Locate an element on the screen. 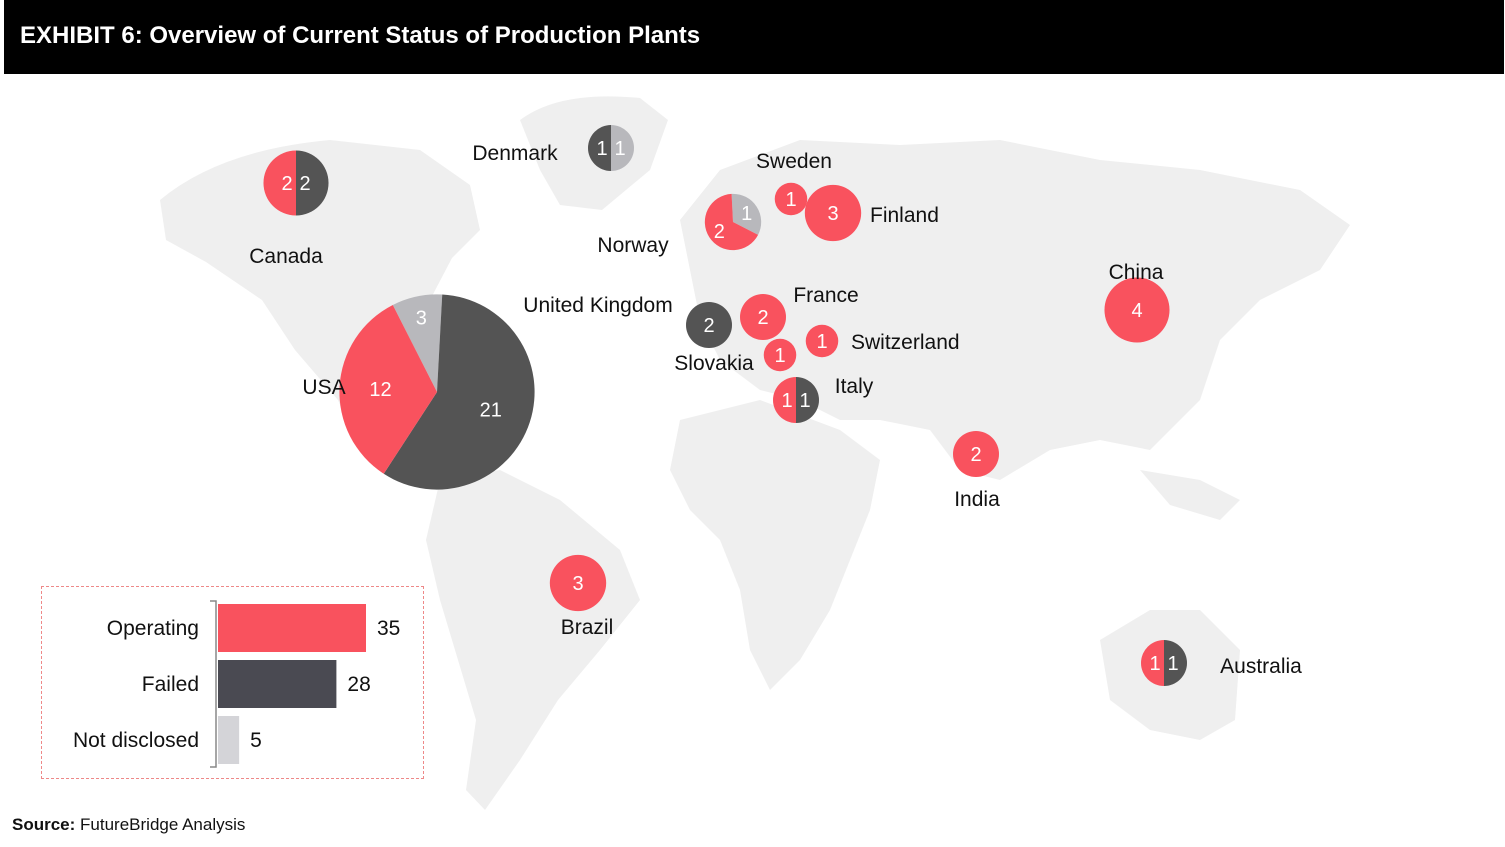 Image resolution: width=1505 pixels, height=847 pixels. country-label-india: India is located at coordinates (977, 499).